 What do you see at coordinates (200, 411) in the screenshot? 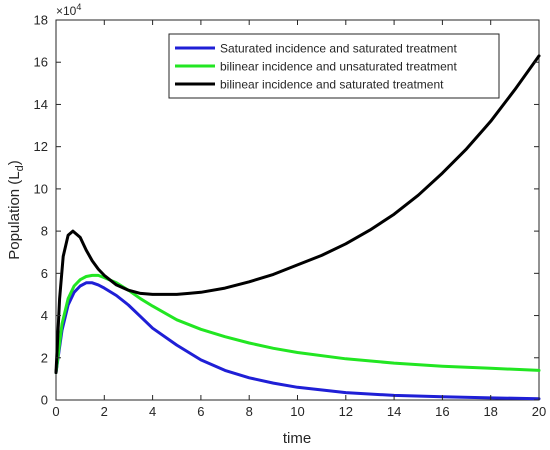
I see `x-tick-label: 6` at bounding box center [200, 411].